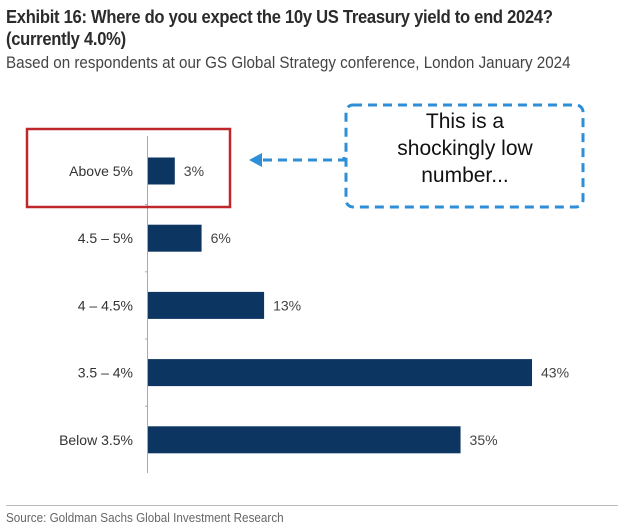 The height and width of the screenshot is (527, 620). Describe the element at coordinates (105, 305) in the screenshot. I see `category-label: 4 – 4.5%` at that location.